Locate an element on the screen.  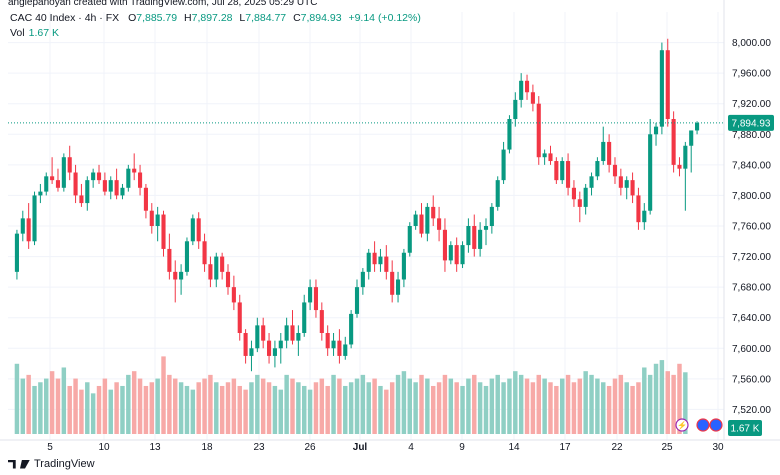
x-tick-label: 22 is located at coordinates (617, 447).